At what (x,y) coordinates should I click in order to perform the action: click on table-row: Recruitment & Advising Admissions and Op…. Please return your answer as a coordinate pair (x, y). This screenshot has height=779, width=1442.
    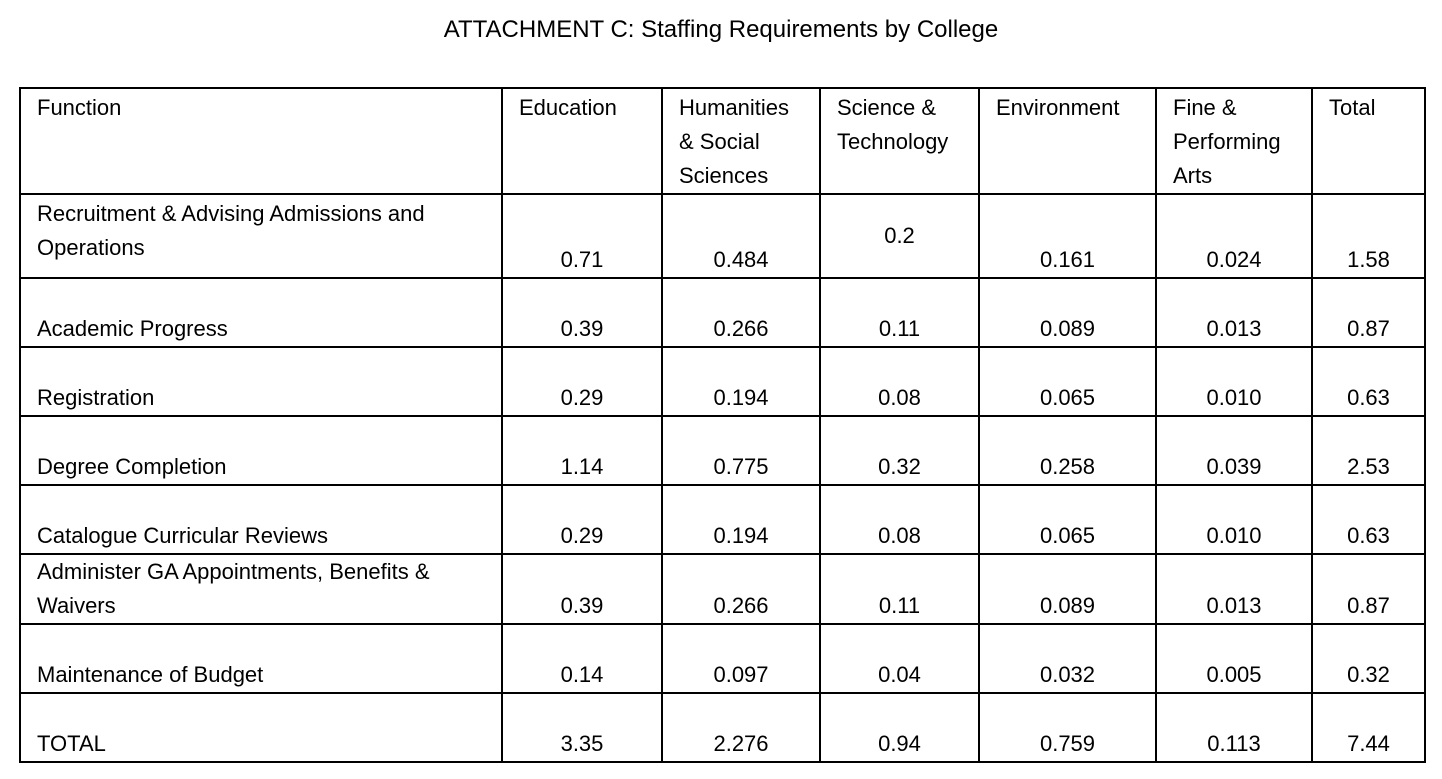
    Looking at the image, I should click on (722, 236).